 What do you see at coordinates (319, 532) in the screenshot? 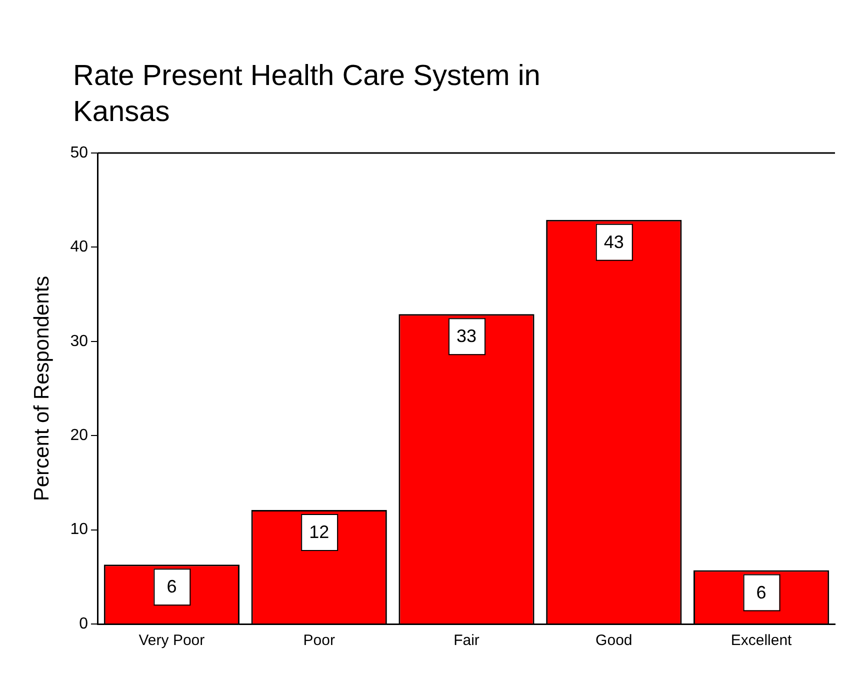
I see `data-label: 12` at bounding box center [319, 532].